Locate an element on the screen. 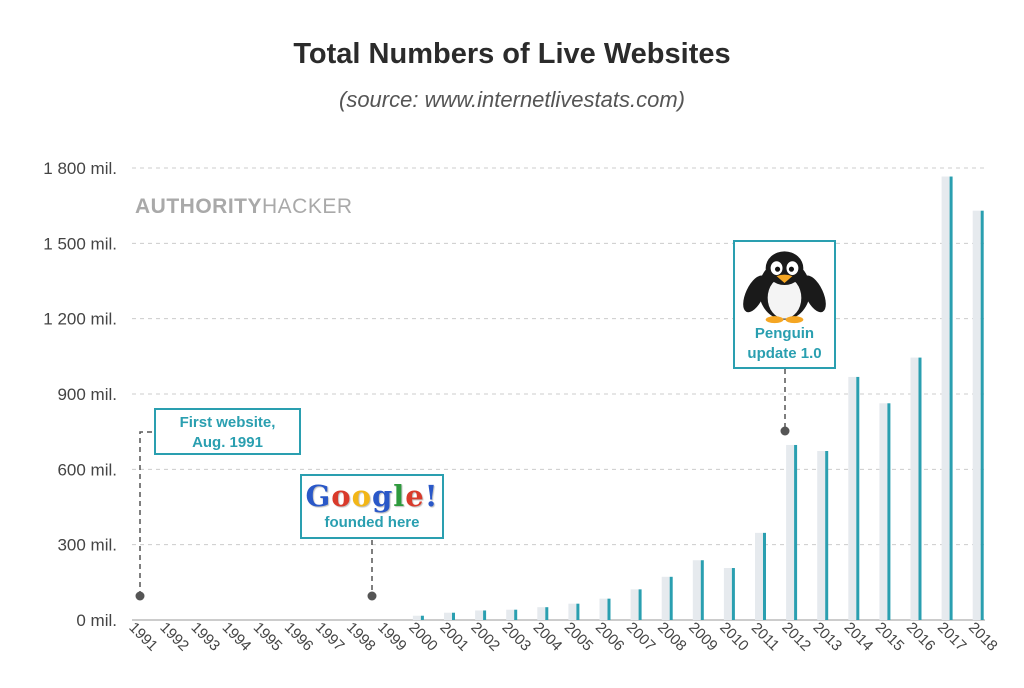 The height and width of the screenshot is (688, 1024). y-tick-label: 1 500 mil. is located at coordinates (80, 243).